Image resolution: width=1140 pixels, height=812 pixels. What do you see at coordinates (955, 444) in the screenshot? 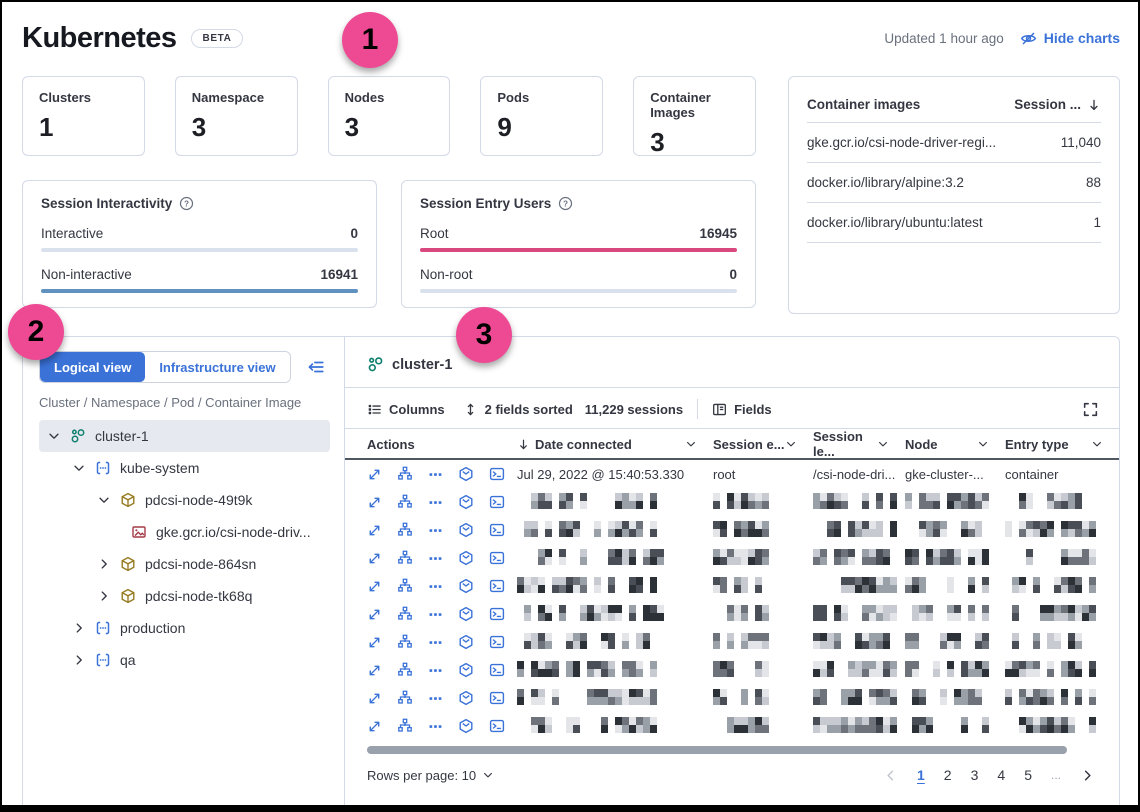
I see `col-node: Node` at bounding box center [955, 444].